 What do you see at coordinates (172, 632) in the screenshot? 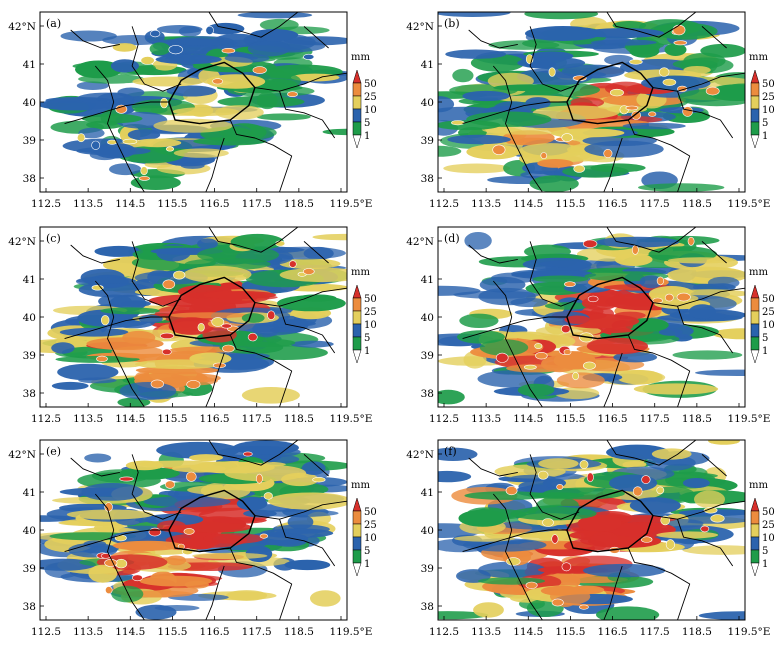
I see `x-tick-label: 115.5` at bounding box center [172, 632].